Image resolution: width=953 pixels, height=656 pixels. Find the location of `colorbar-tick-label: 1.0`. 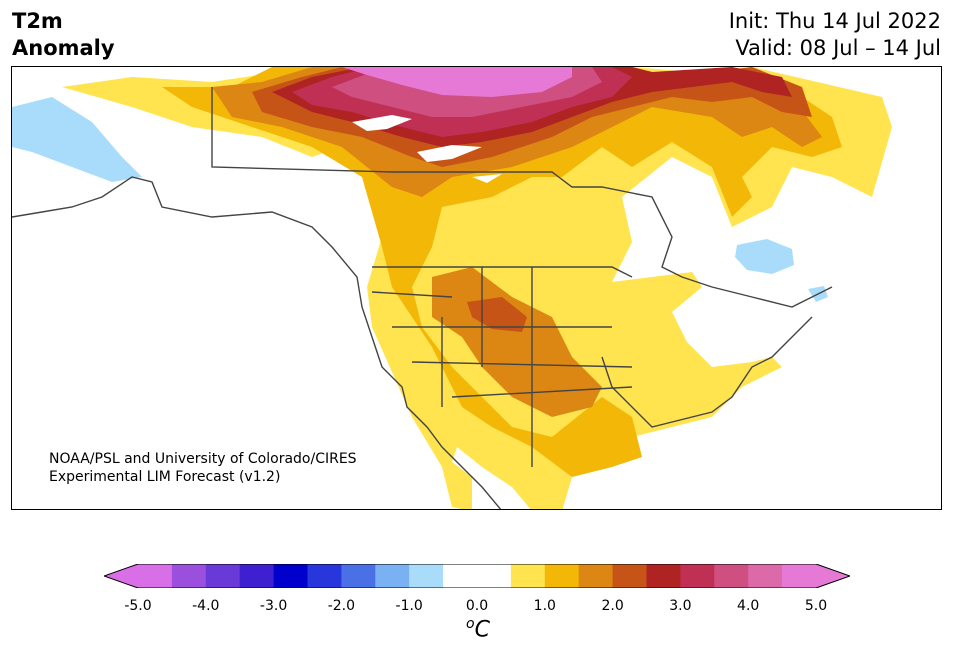

colorbar-tick-label: 1.0 is located at coordinates (544, 606).